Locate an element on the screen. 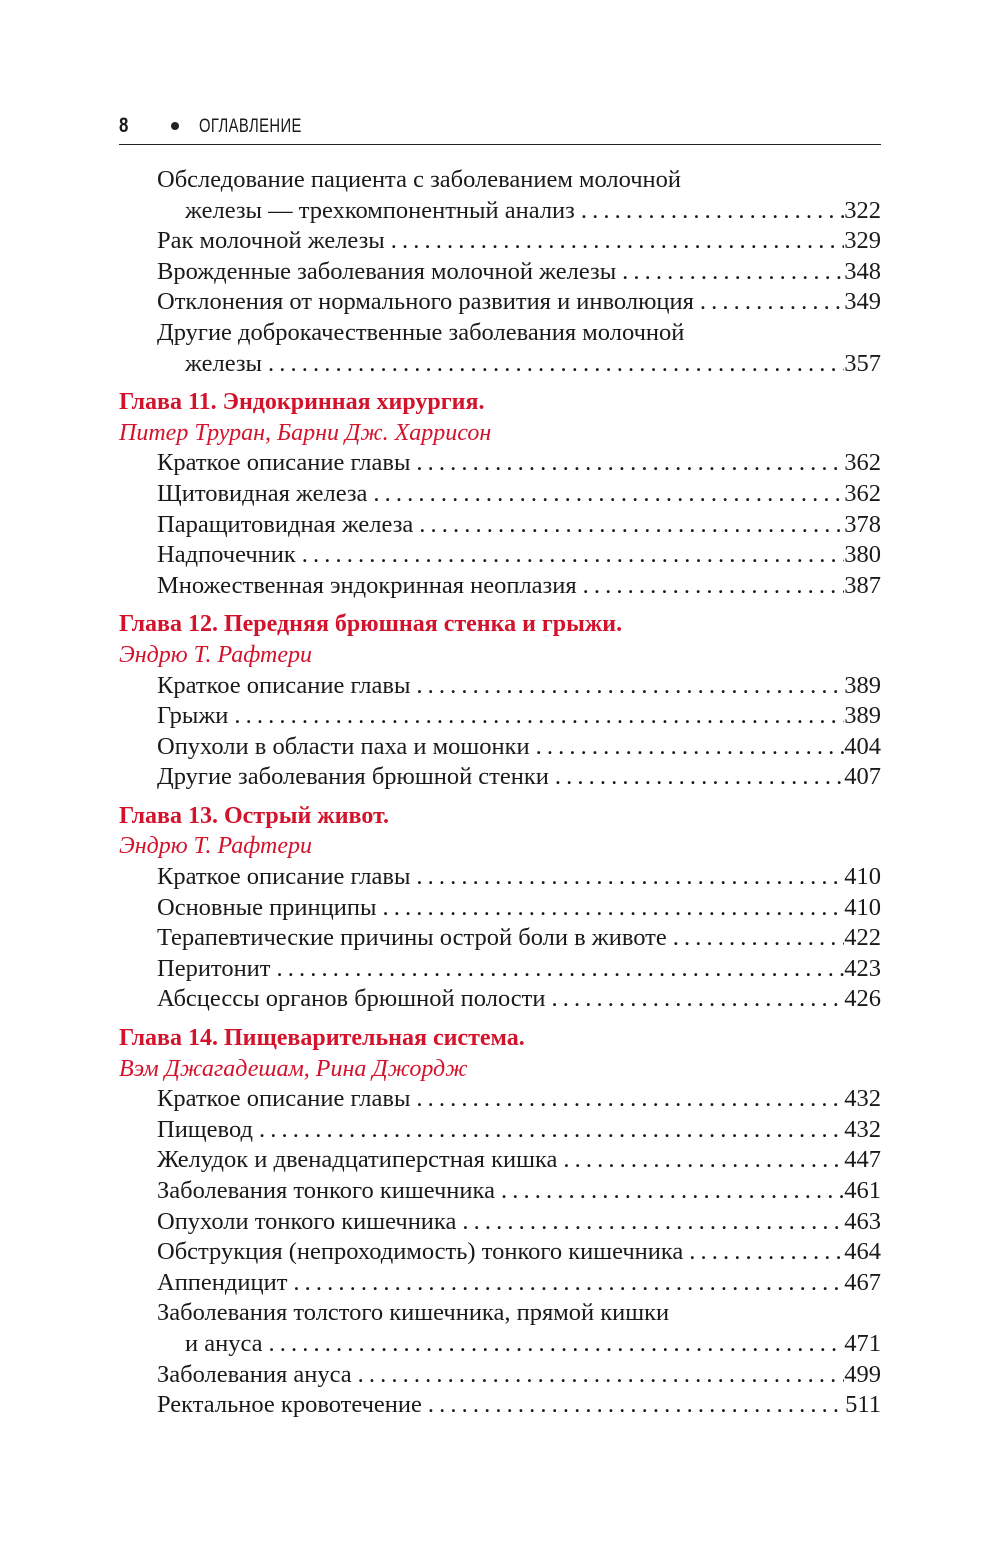  entry-title: Щитовидная железа is located at coordinates (262, 493).